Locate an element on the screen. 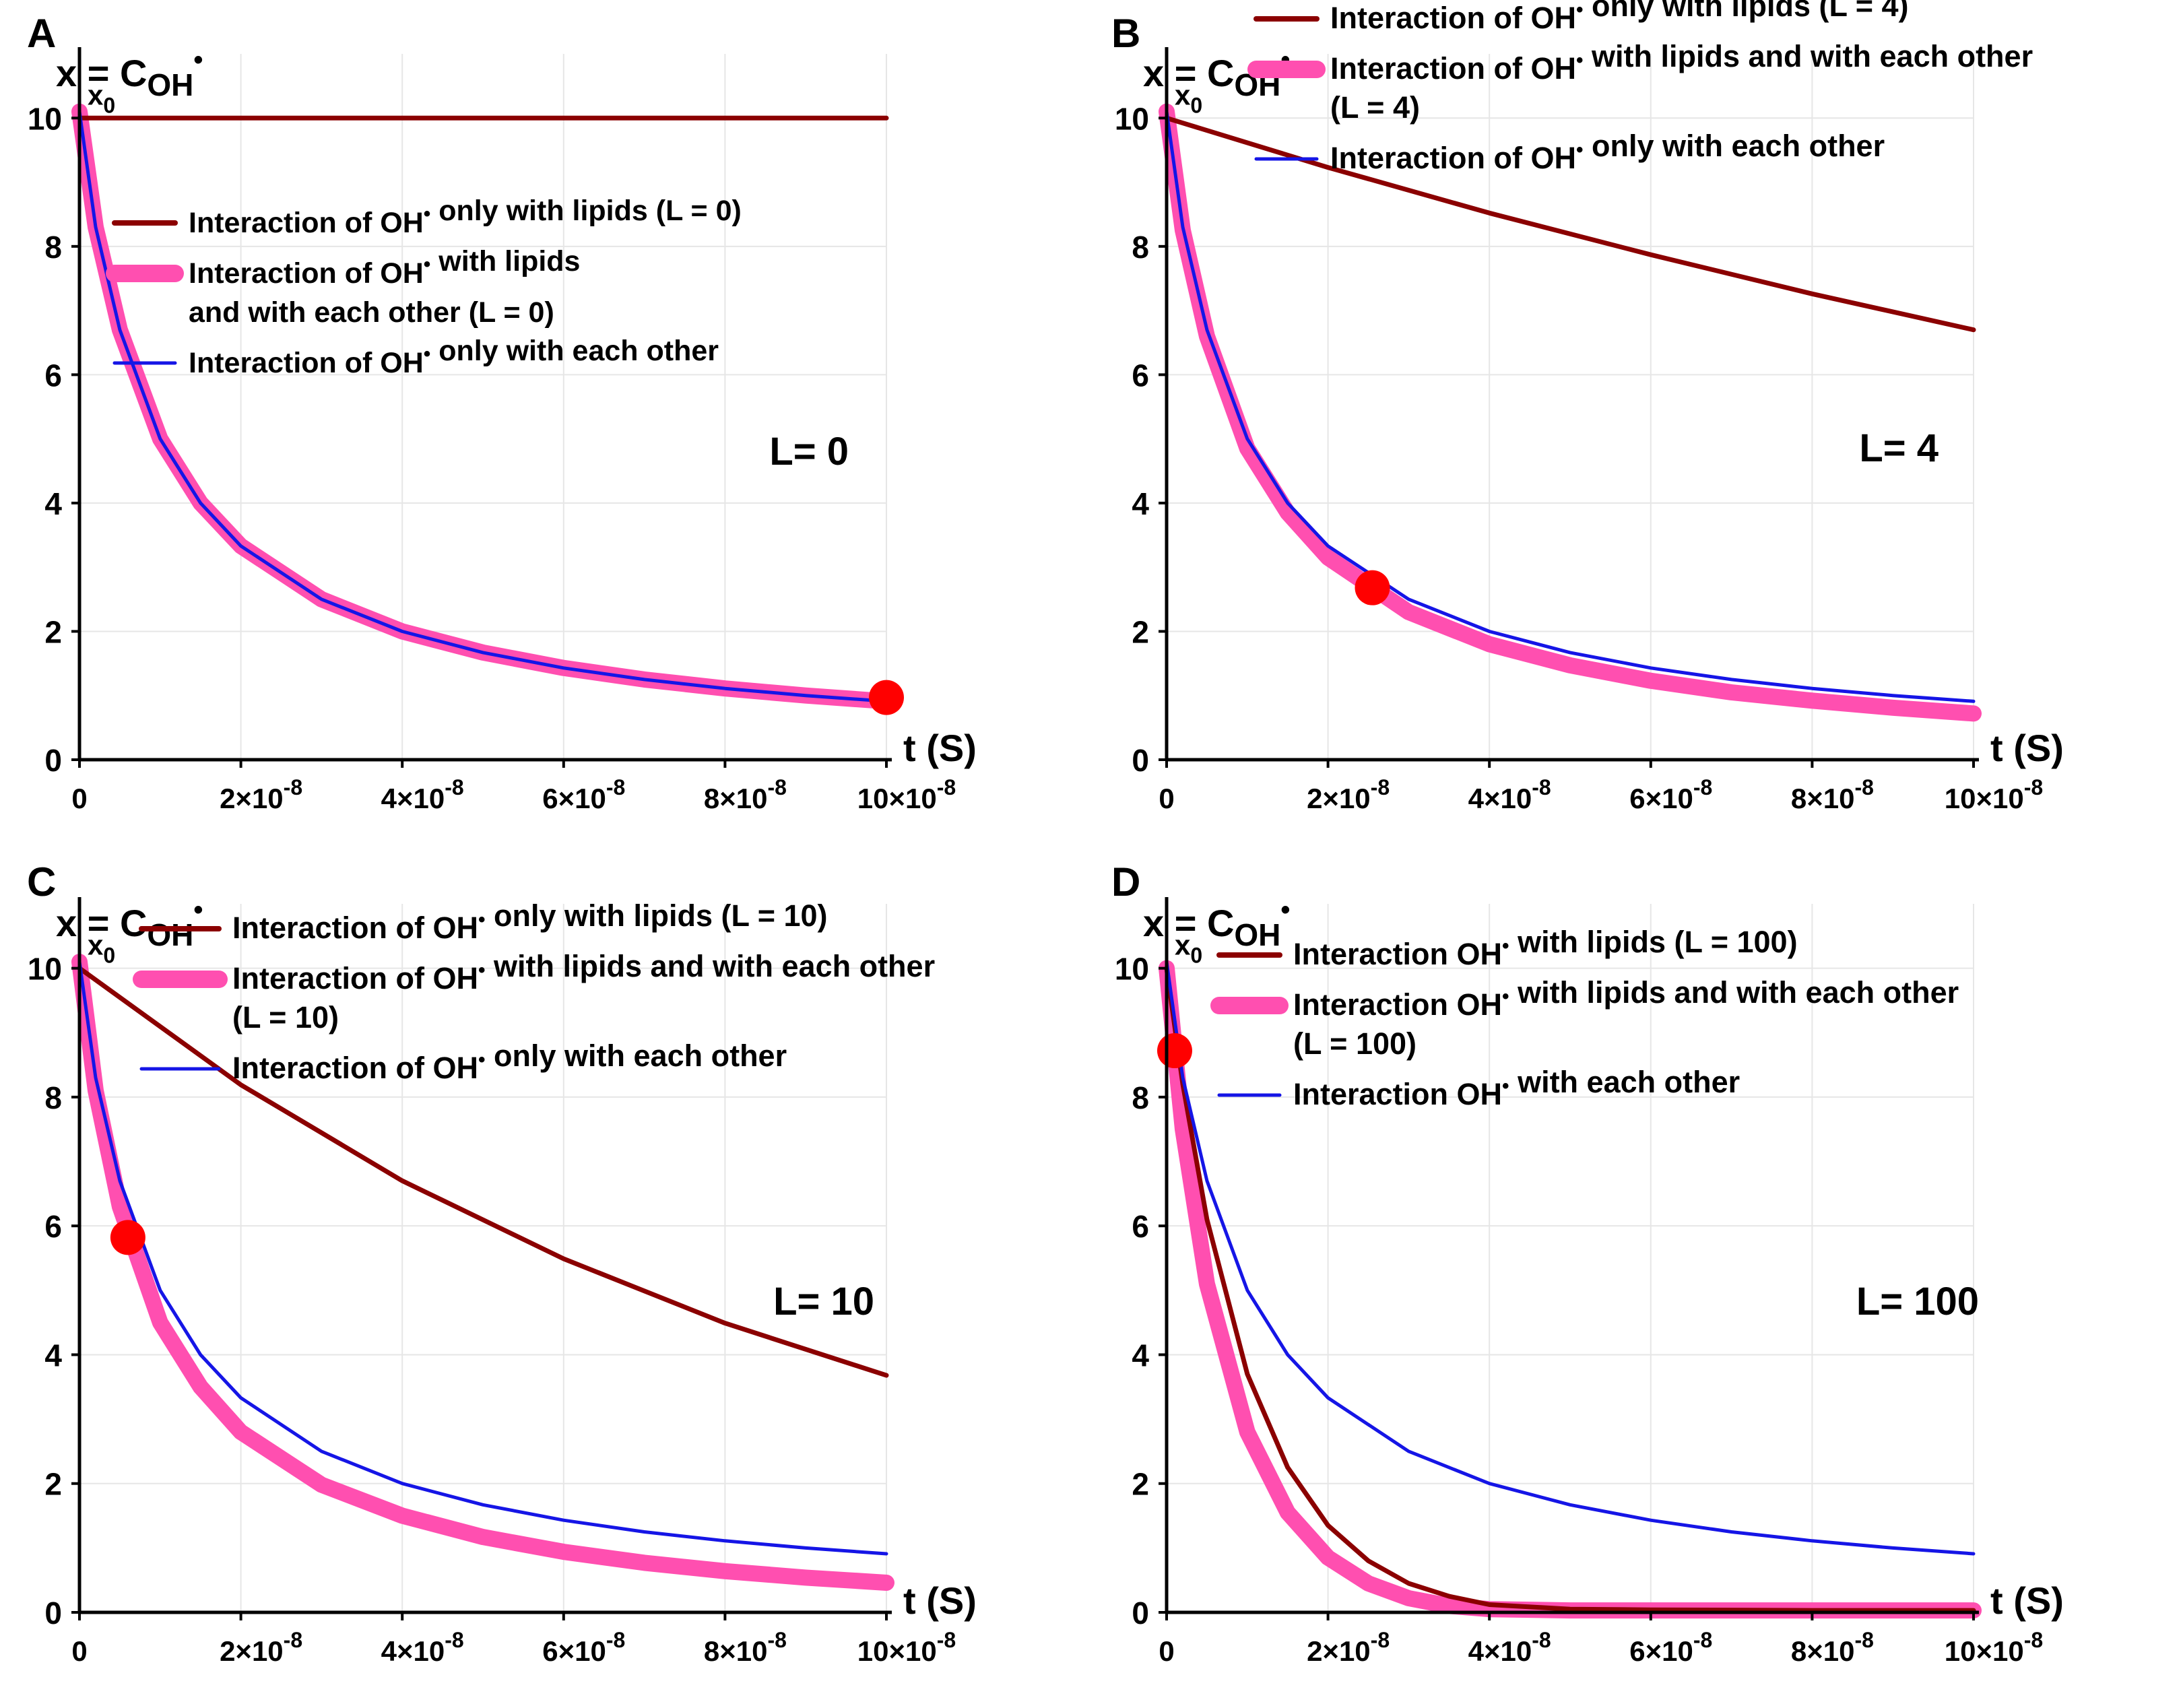  x-tick-label: 6×10⁻⁸ is located at coordinates (1670, 794).